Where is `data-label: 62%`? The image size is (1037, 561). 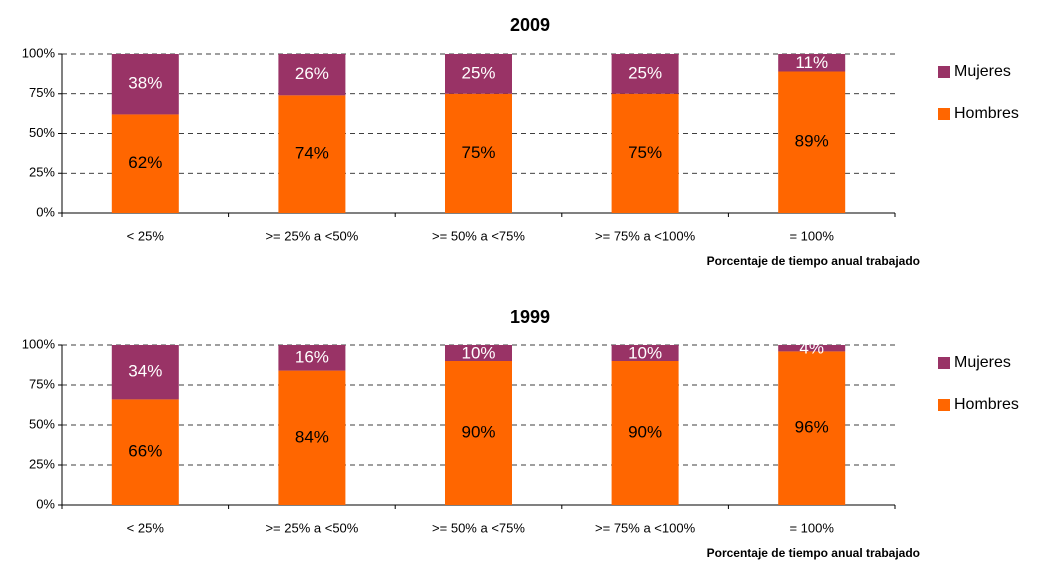
data-label: 62% is located at coordinates (145, 162).